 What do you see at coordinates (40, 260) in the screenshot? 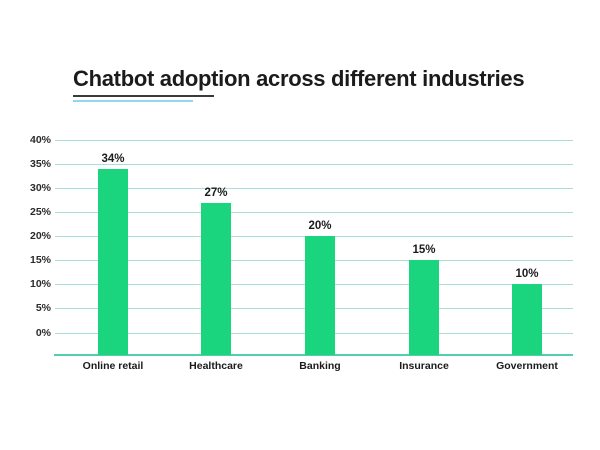
I see `y-axis-tick-label: 15%` at bounding box center [40, 260].